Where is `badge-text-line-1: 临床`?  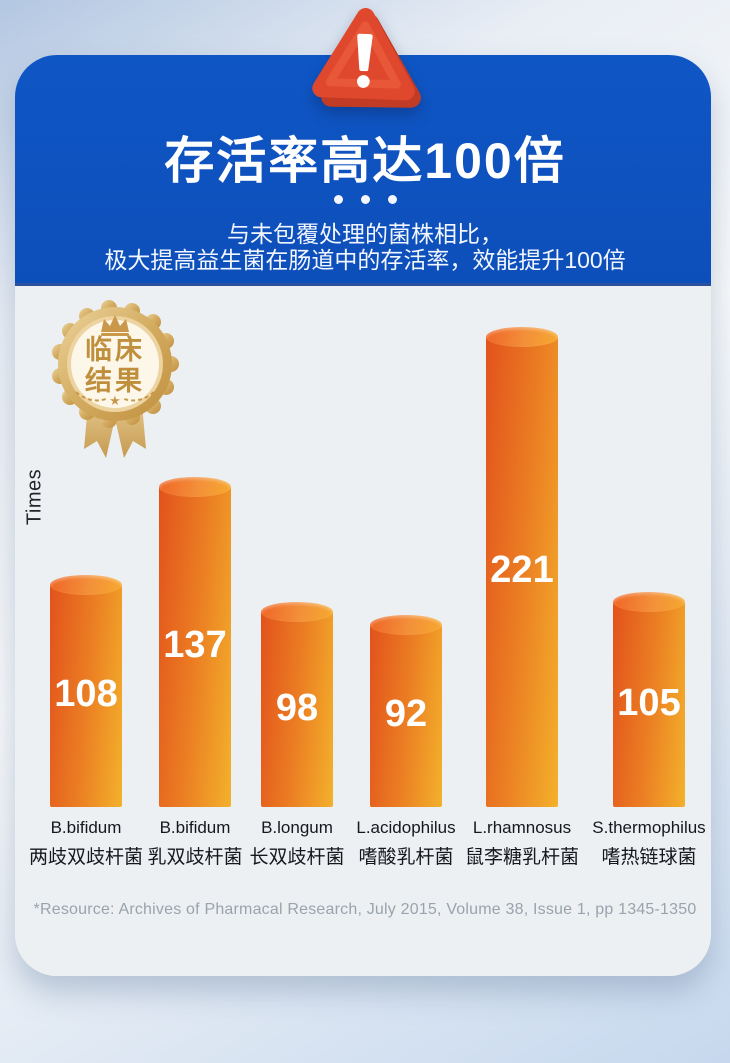
badge-text-line-1: 临床 is located at coordinates (115, 350).